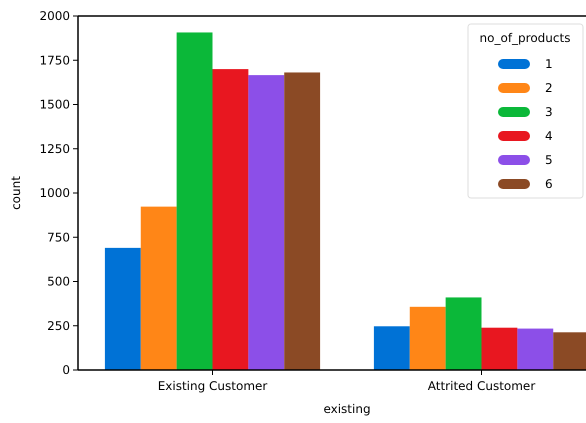 The image size is (586, 423). What do you see at coordinates (549, 88) in the screenshot?
I see `legend-label: 2` at bounding box center [549, 88].